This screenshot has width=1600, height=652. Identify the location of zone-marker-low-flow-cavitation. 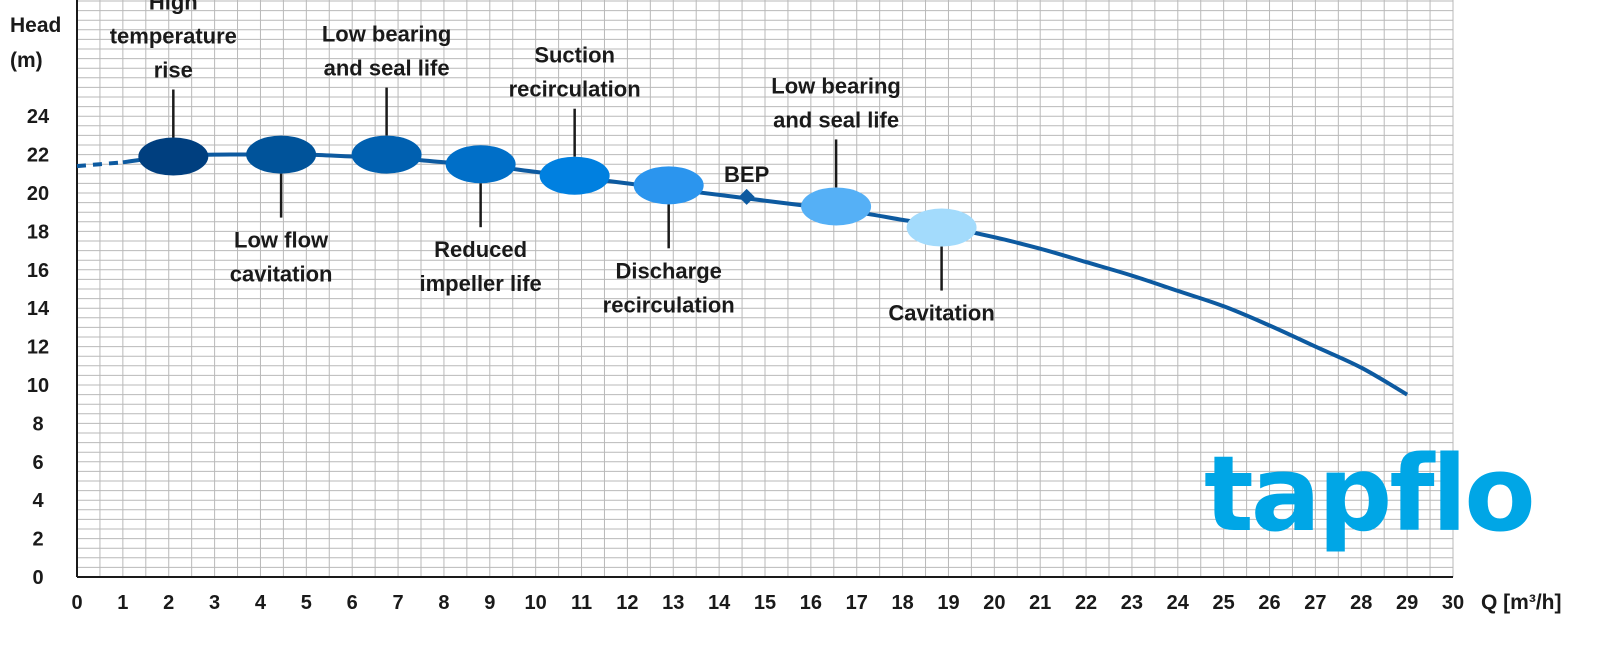
(281, 154).